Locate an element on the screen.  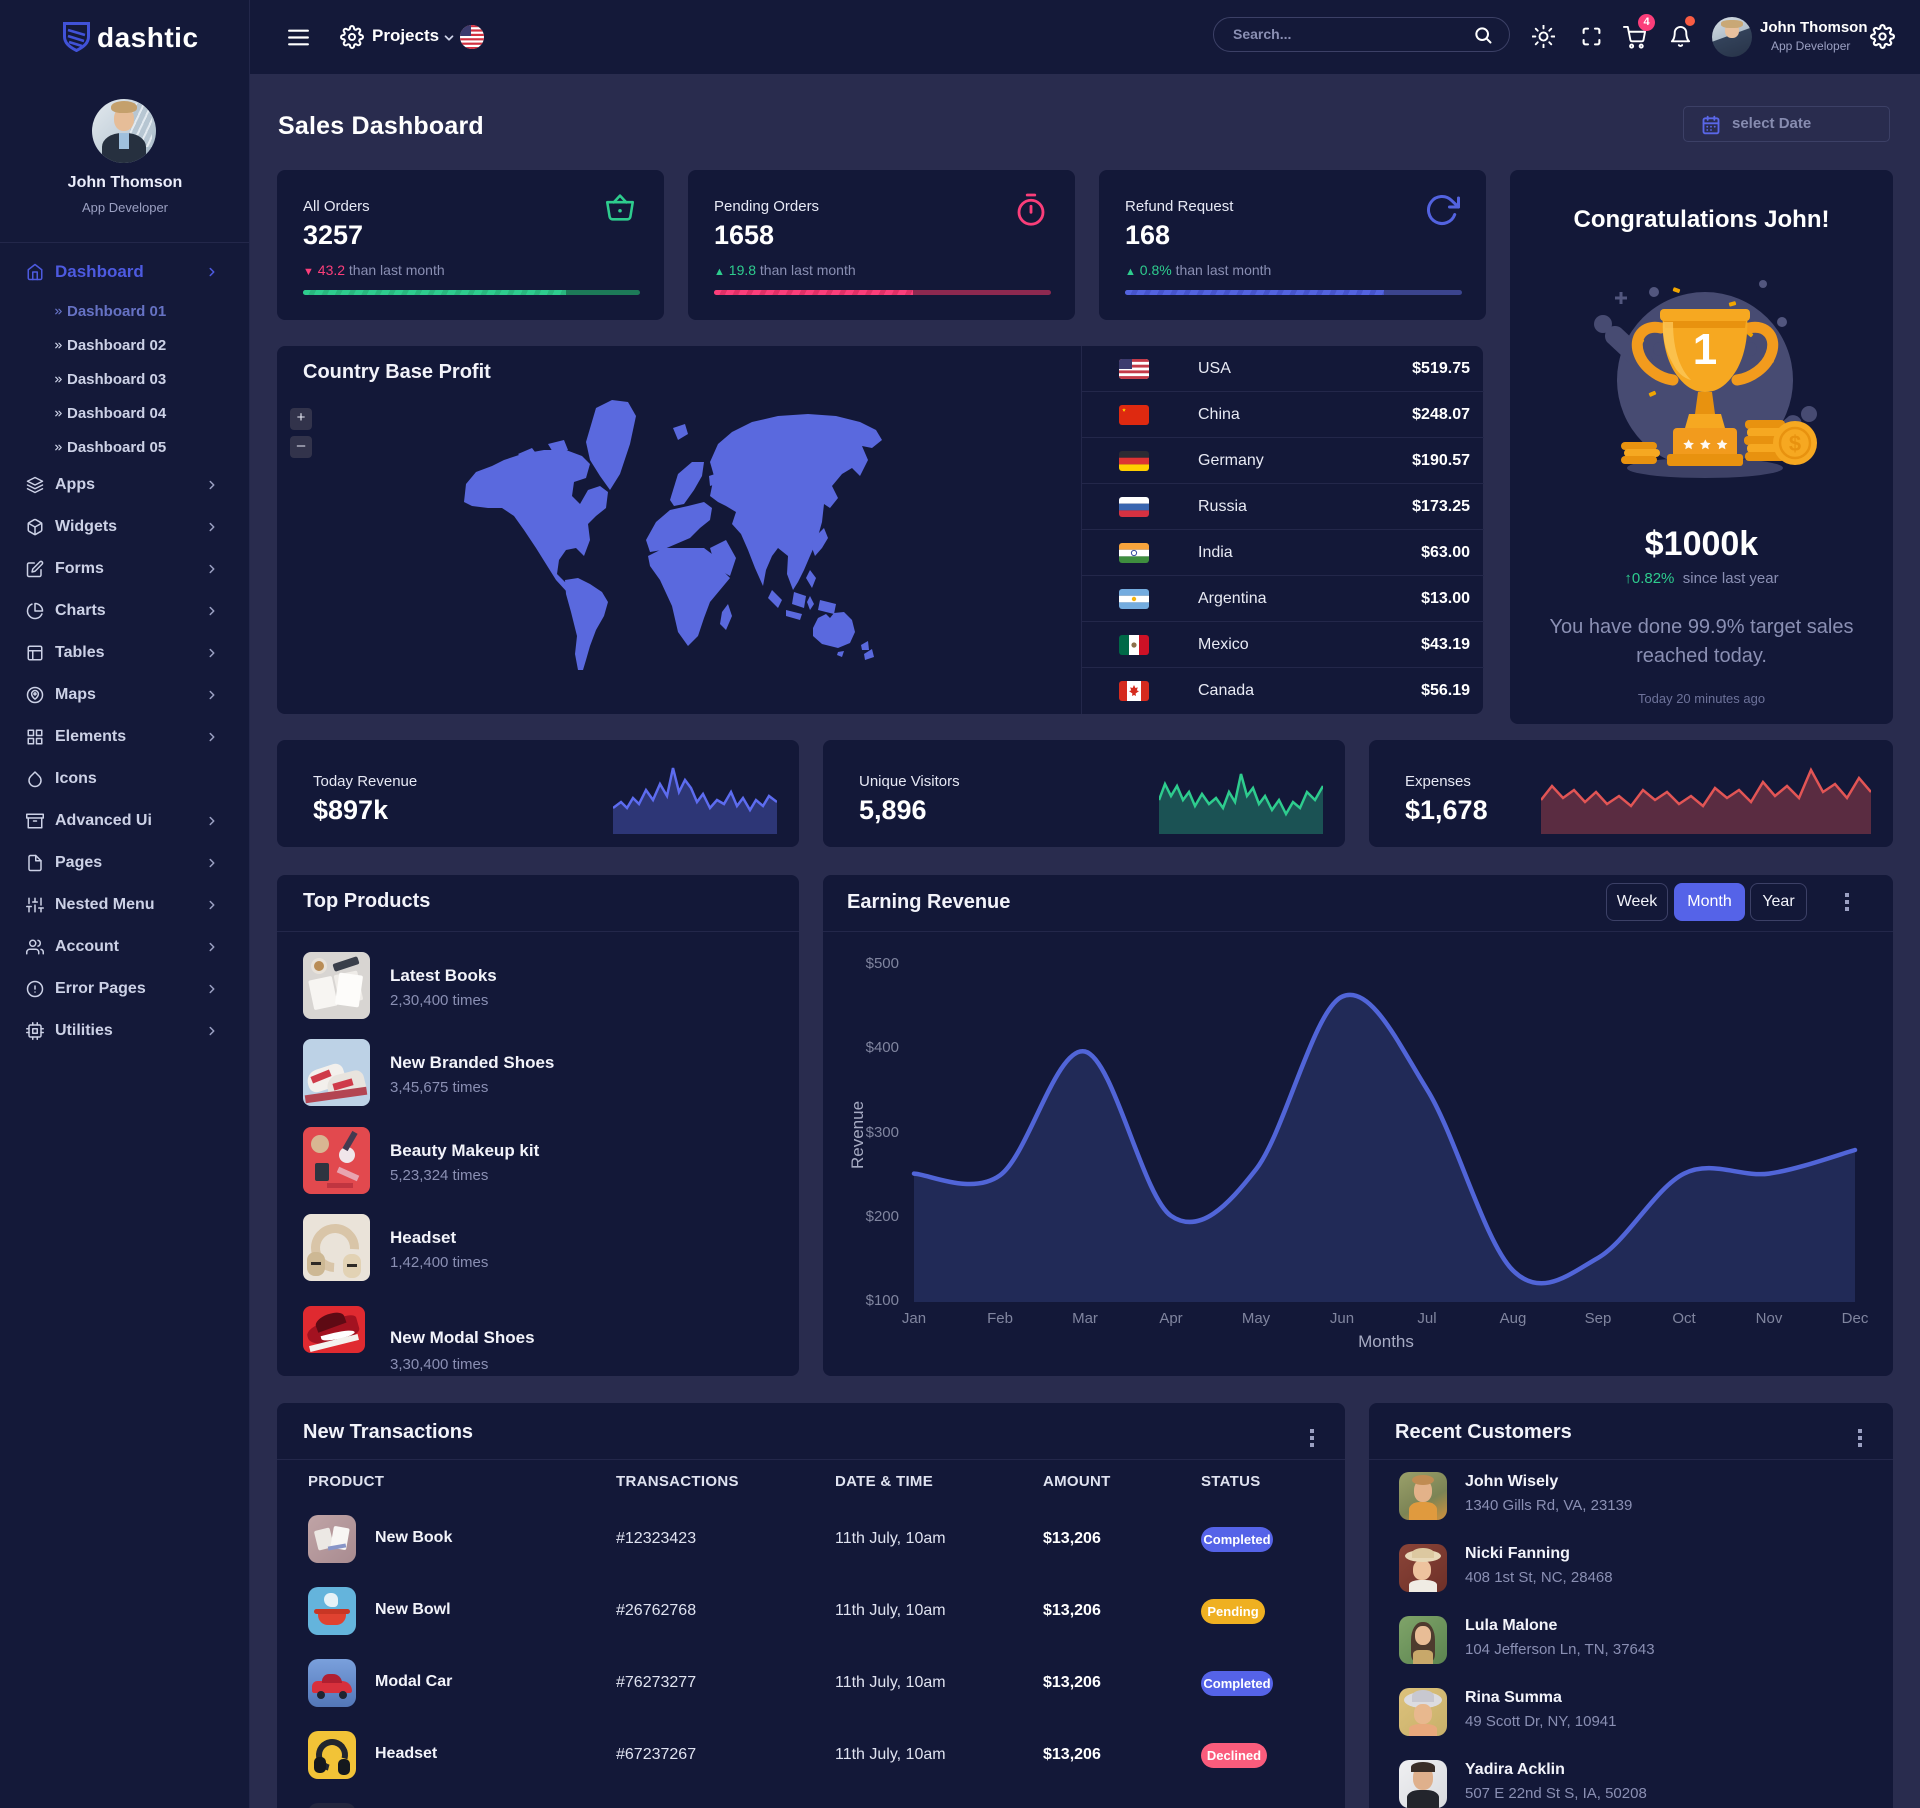
svg-text: Revenue is located at coordinates (857, 1135).